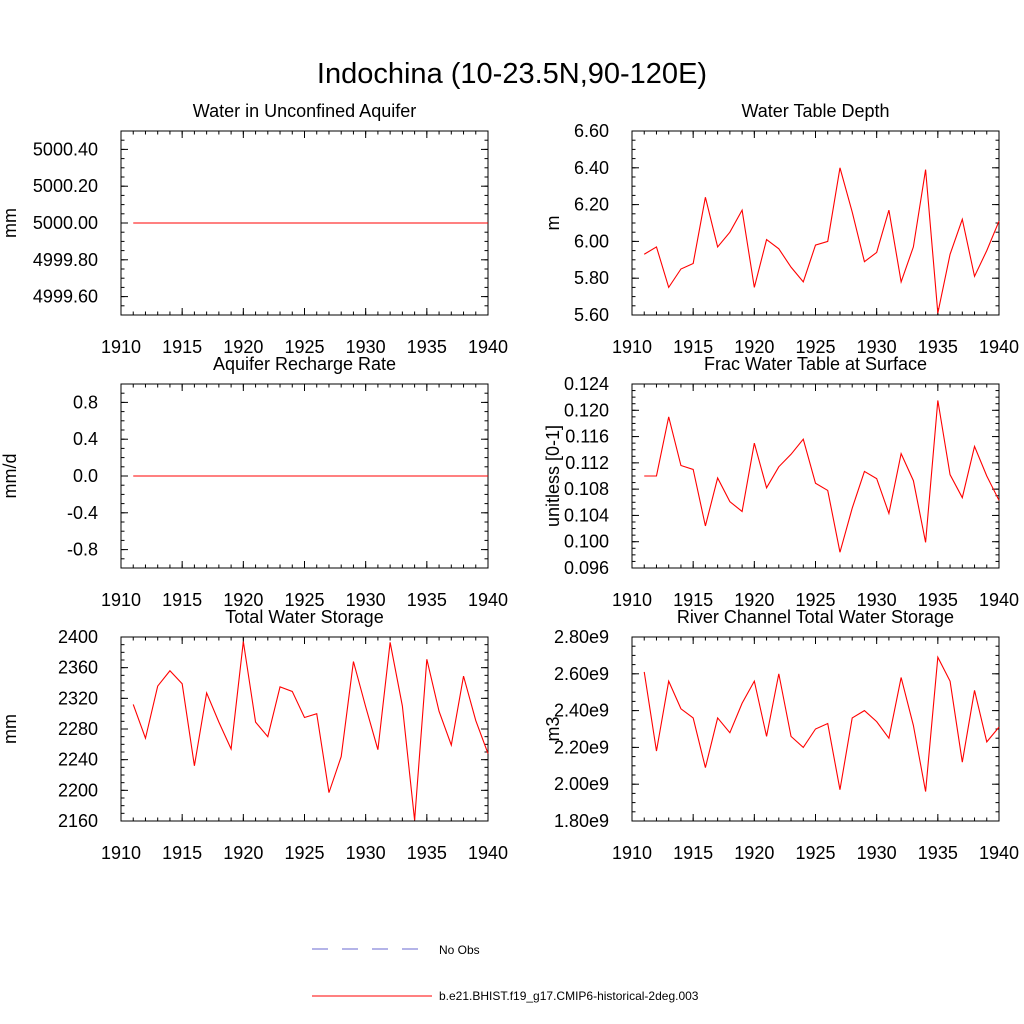 This screenshot has width=1024, height=1024. I want to click on y-tick-label: 0.100, so click(586, 542).